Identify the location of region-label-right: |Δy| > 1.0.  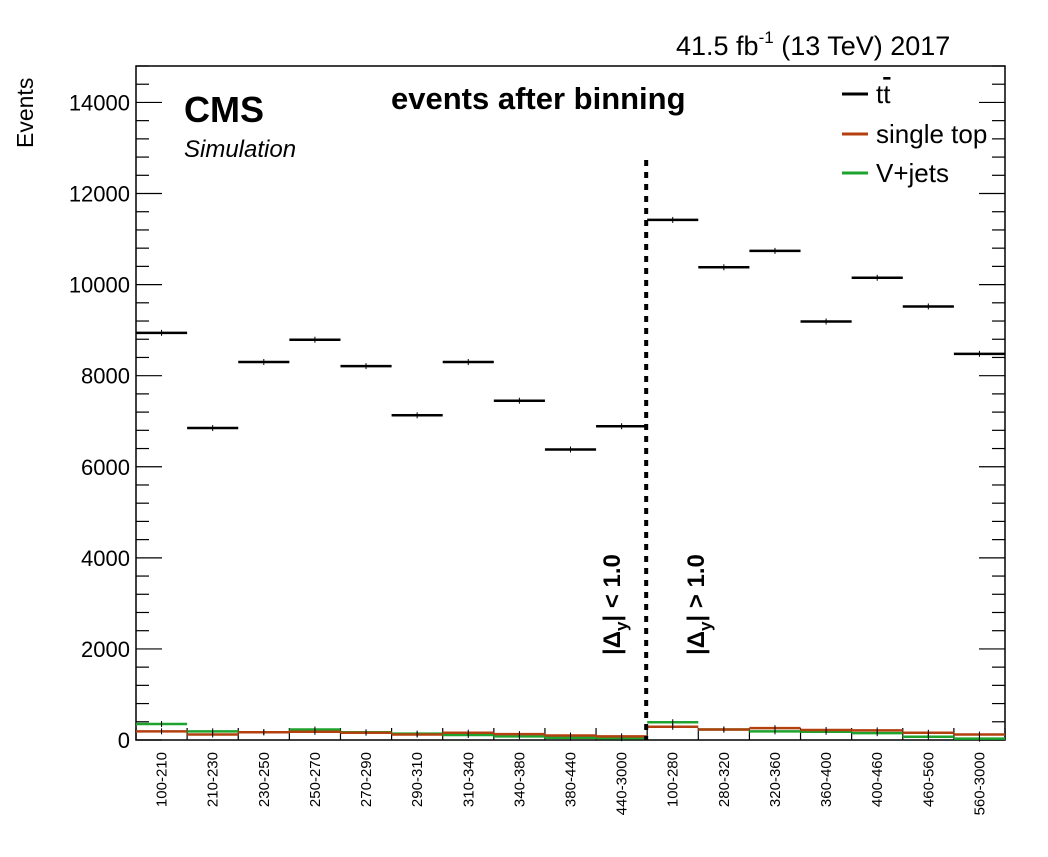
(699, 604).